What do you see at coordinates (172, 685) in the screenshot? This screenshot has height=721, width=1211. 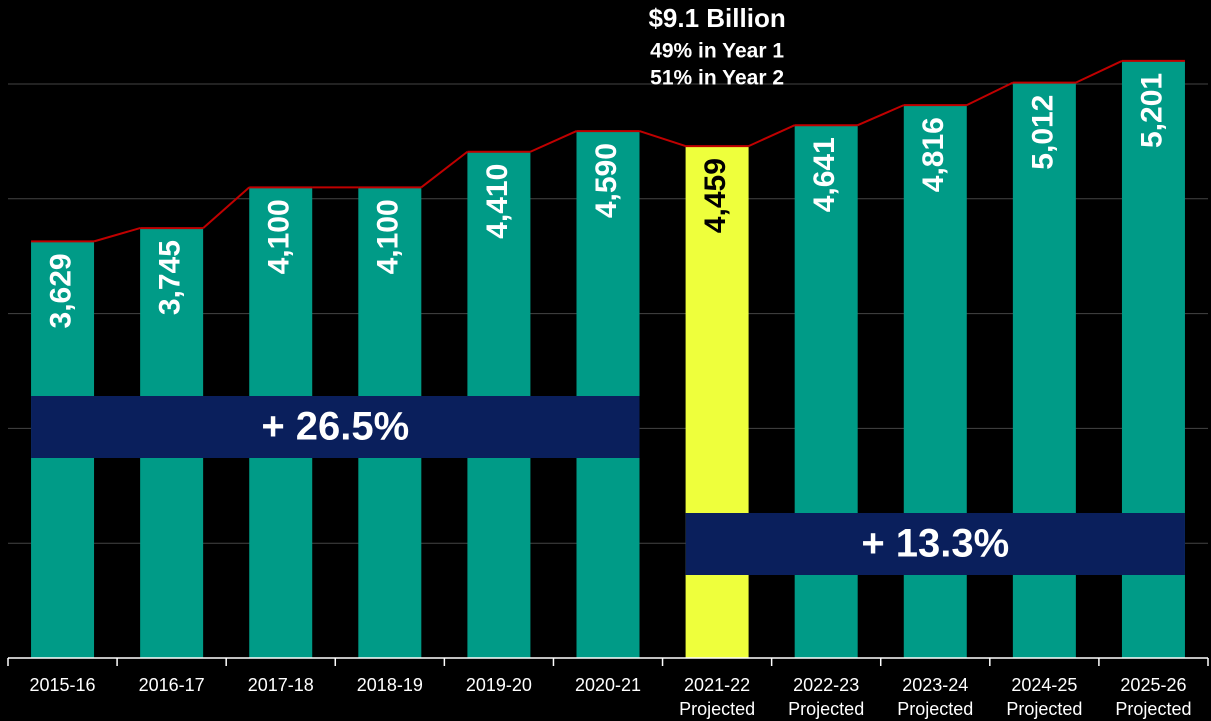 I see `x-tick-label: 2016-17` at bounding box center [172, 685].